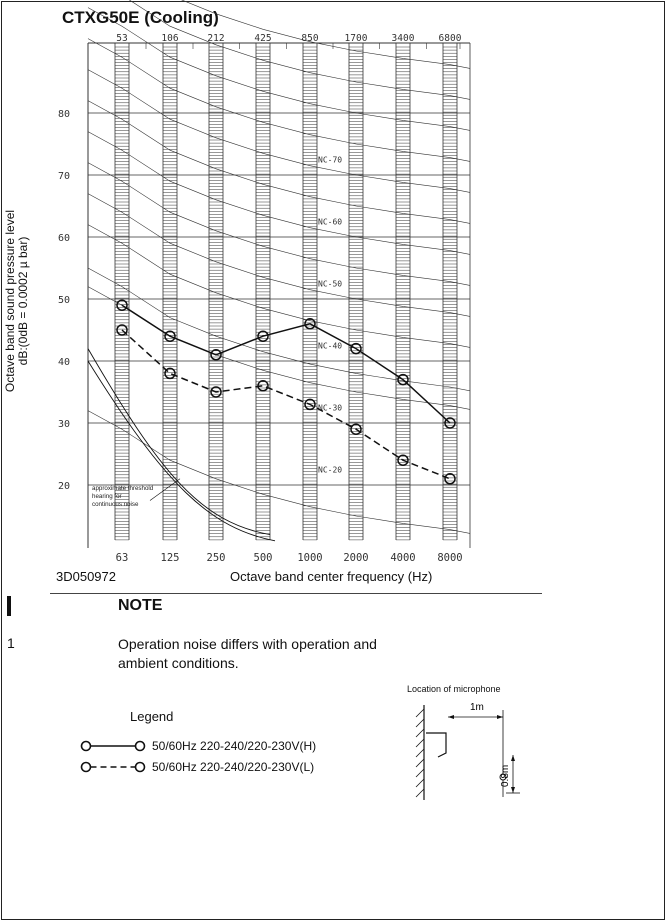  What do you see at coordinates (170, 558) in the screenshot?
I see `x-bottom-tick-label: 125` at bounding box center [170, 558].